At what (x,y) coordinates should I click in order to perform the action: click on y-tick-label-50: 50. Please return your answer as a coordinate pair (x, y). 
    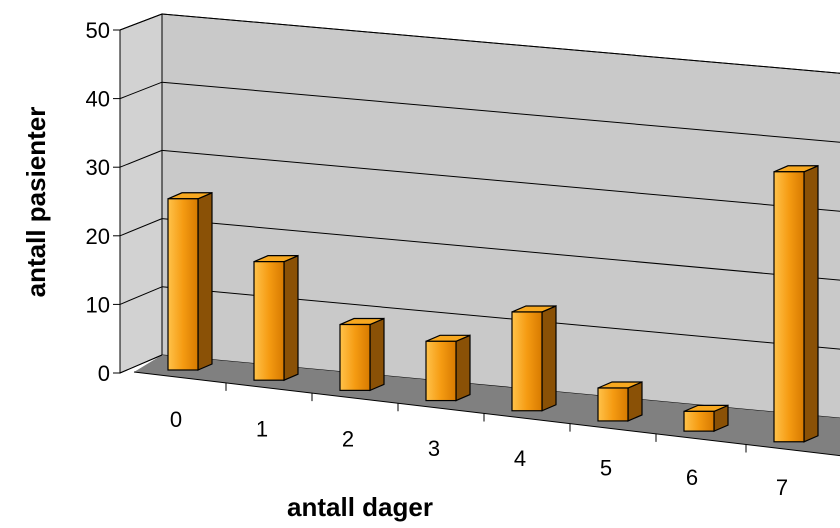
    Looking at the image, I should click on (98, 30).